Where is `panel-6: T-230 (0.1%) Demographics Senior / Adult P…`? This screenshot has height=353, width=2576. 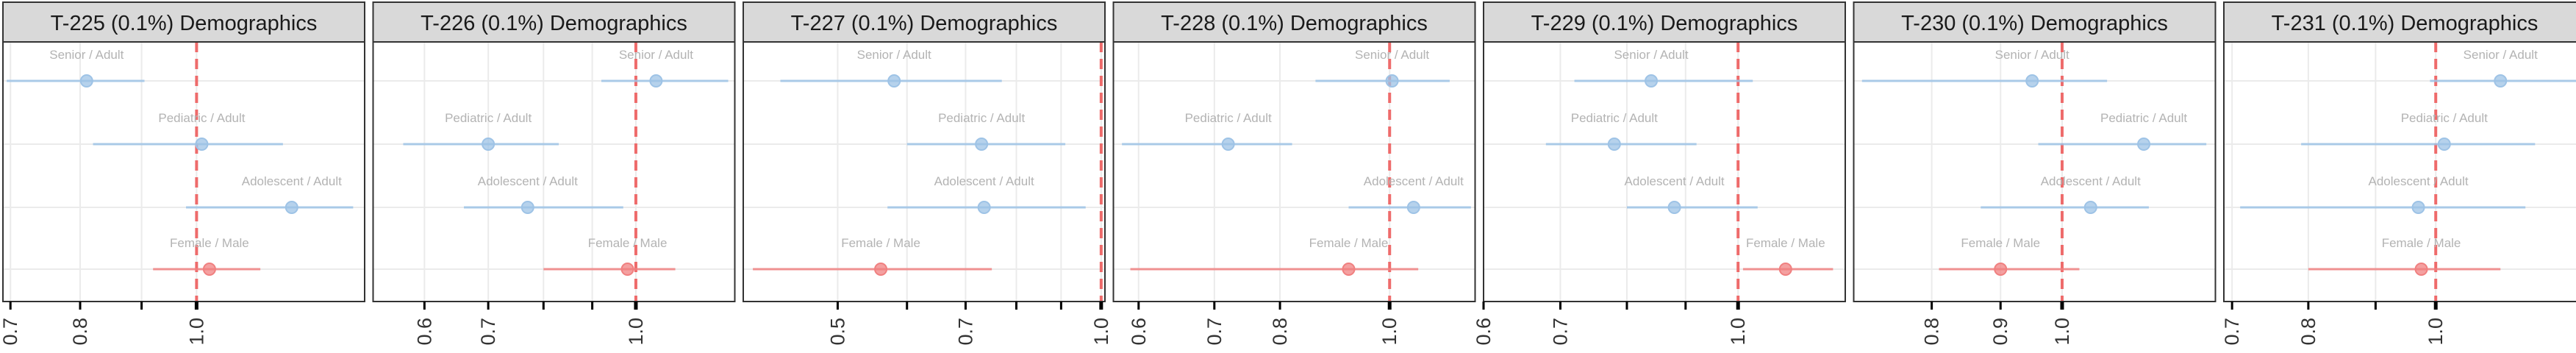
panel-6: T-230 (0.1%) Demographics Senior / Adult P… is located at coordinates (2035, 173).